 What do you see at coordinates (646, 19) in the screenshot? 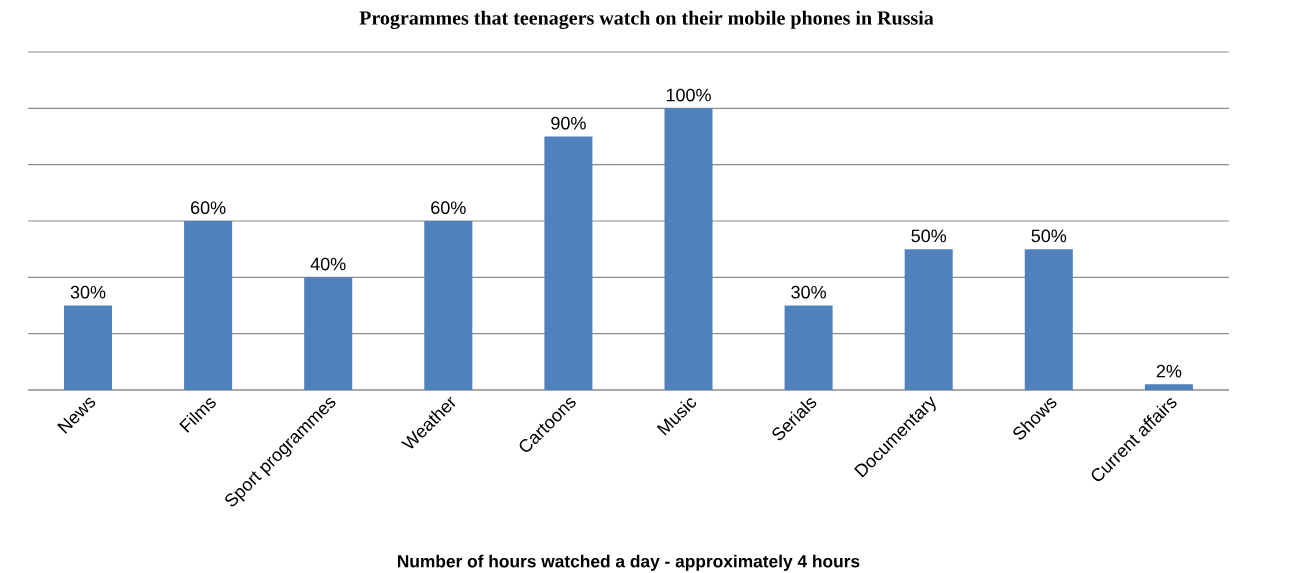
I see `chart-title: Programmes that teenagers watch on their mobile phones in Russia` at bounding box center [646, 19].